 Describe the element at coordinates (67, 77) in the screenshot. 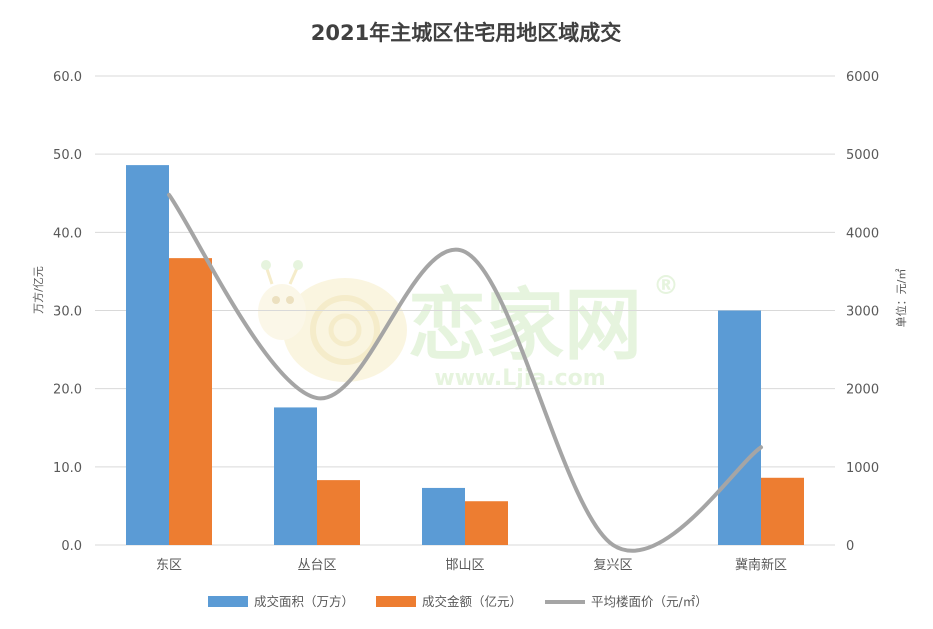

I see `y-left-tick-label: 60.0` at that location.